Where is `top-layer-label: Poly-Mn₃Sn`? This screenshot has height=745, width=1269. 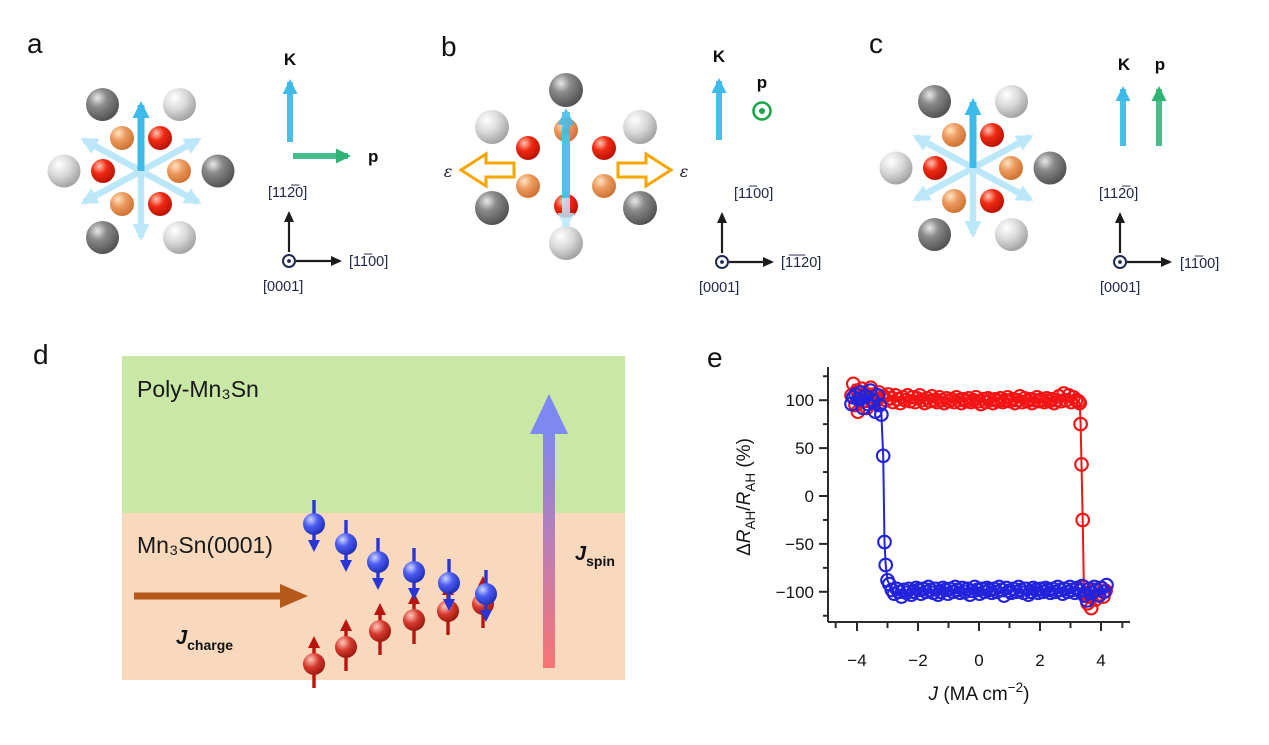
top-layer-label: Poly-Mn₃Sn is located at coordinates (198, 389).